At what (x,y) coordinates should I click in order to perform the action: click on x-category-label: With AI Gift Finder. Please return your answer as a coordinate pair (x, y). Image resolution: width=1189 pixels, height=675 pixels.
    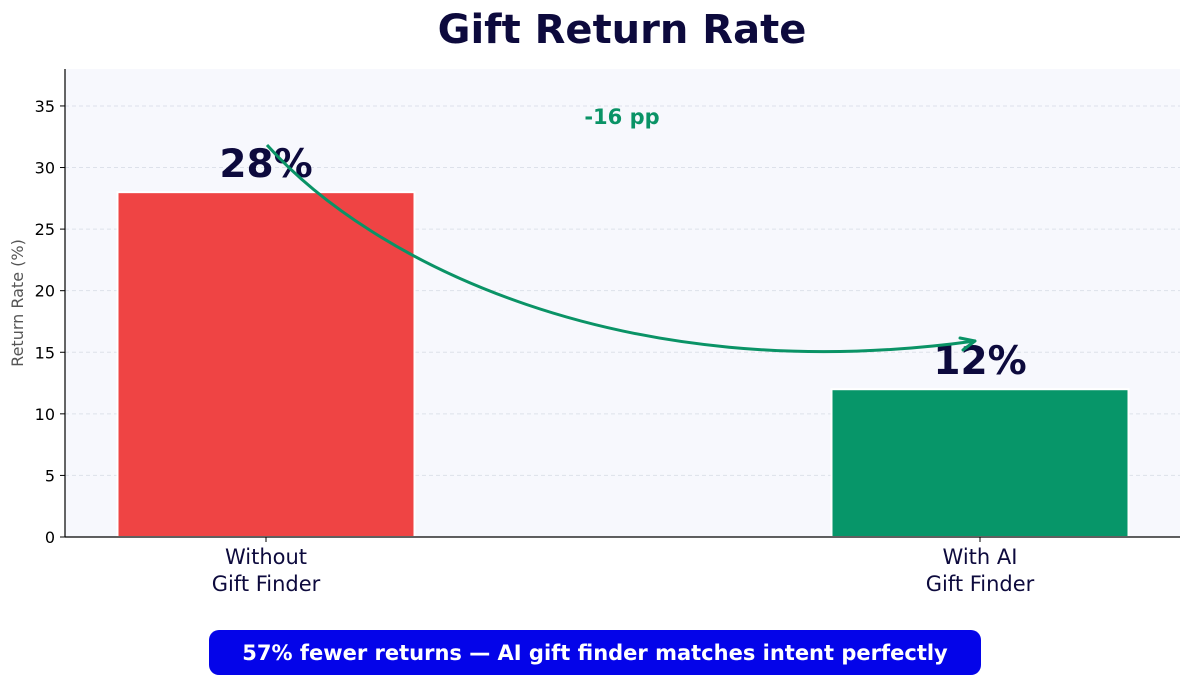
    Looking at the image, I should click on (980, 570).